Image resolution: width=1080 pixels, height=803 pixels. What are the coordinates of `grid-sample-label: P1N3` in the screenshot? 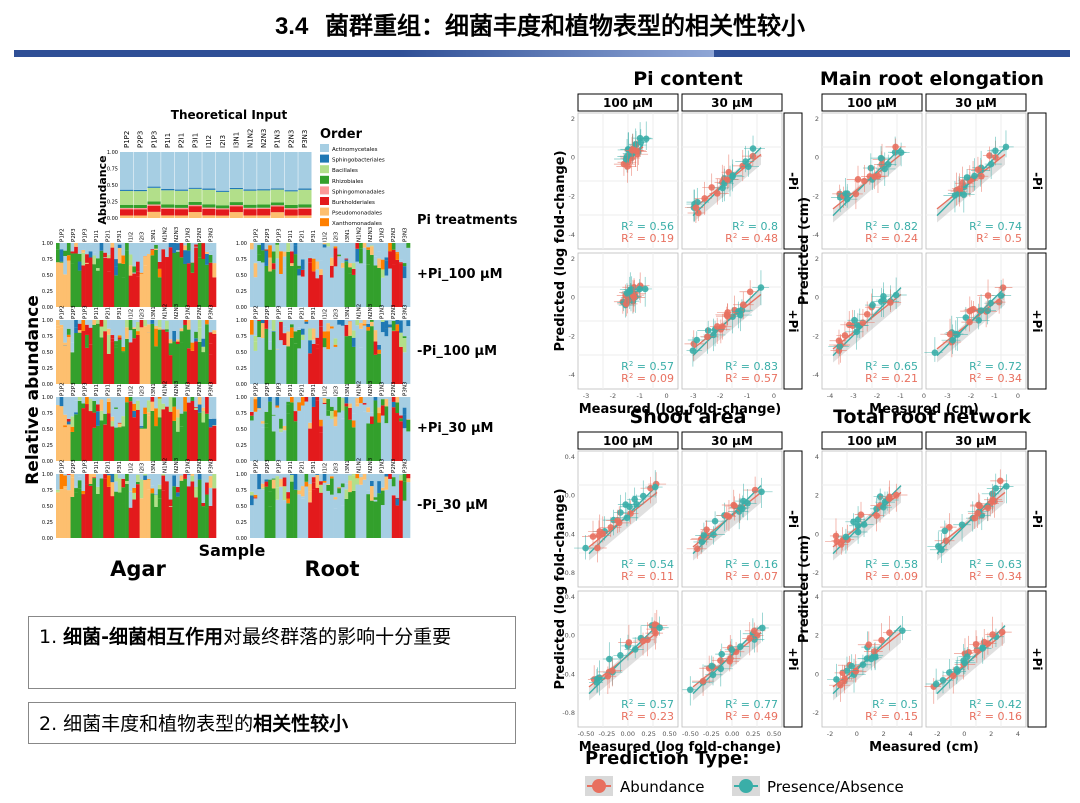 It's located at (188, 465).